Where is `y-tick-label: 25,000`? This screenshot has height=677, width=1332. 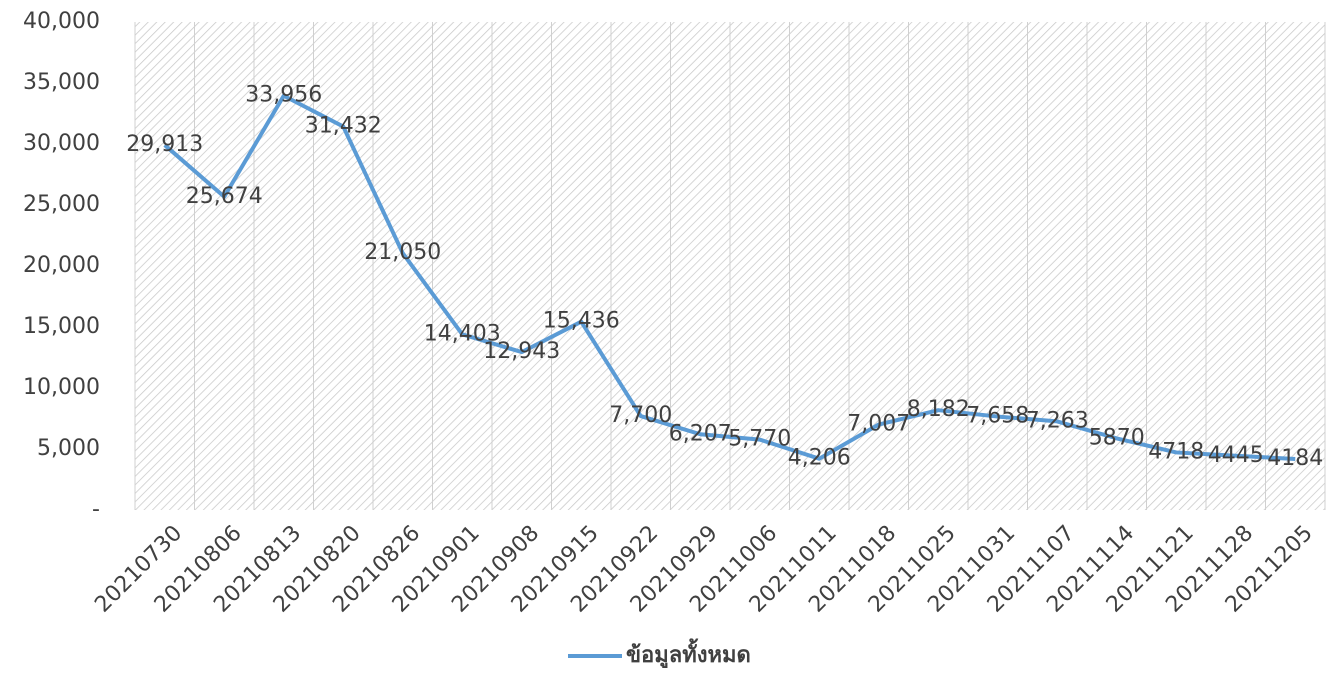
y-tick-label: 25,000 is located at coordinates (61, 204).